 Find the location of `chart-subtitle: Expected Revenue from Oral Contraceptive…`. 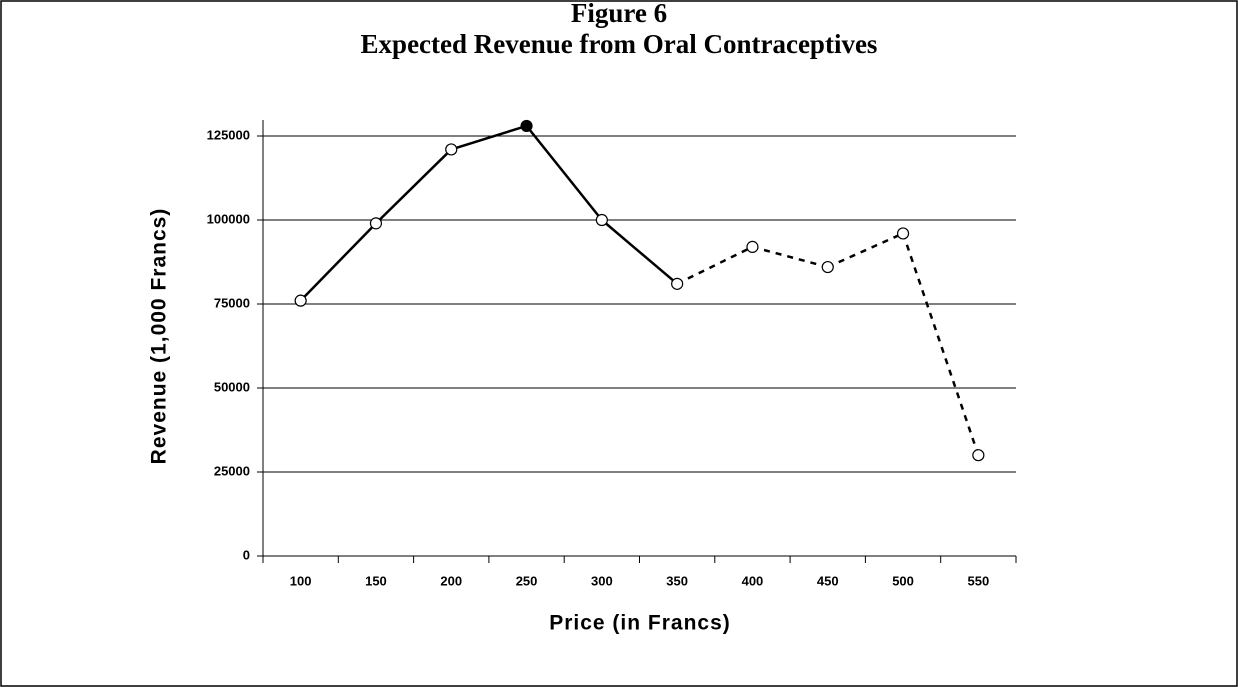

chart-subtitle: Expected Revenue from Oral Contraceptive… is located at coordinates (619, 44).